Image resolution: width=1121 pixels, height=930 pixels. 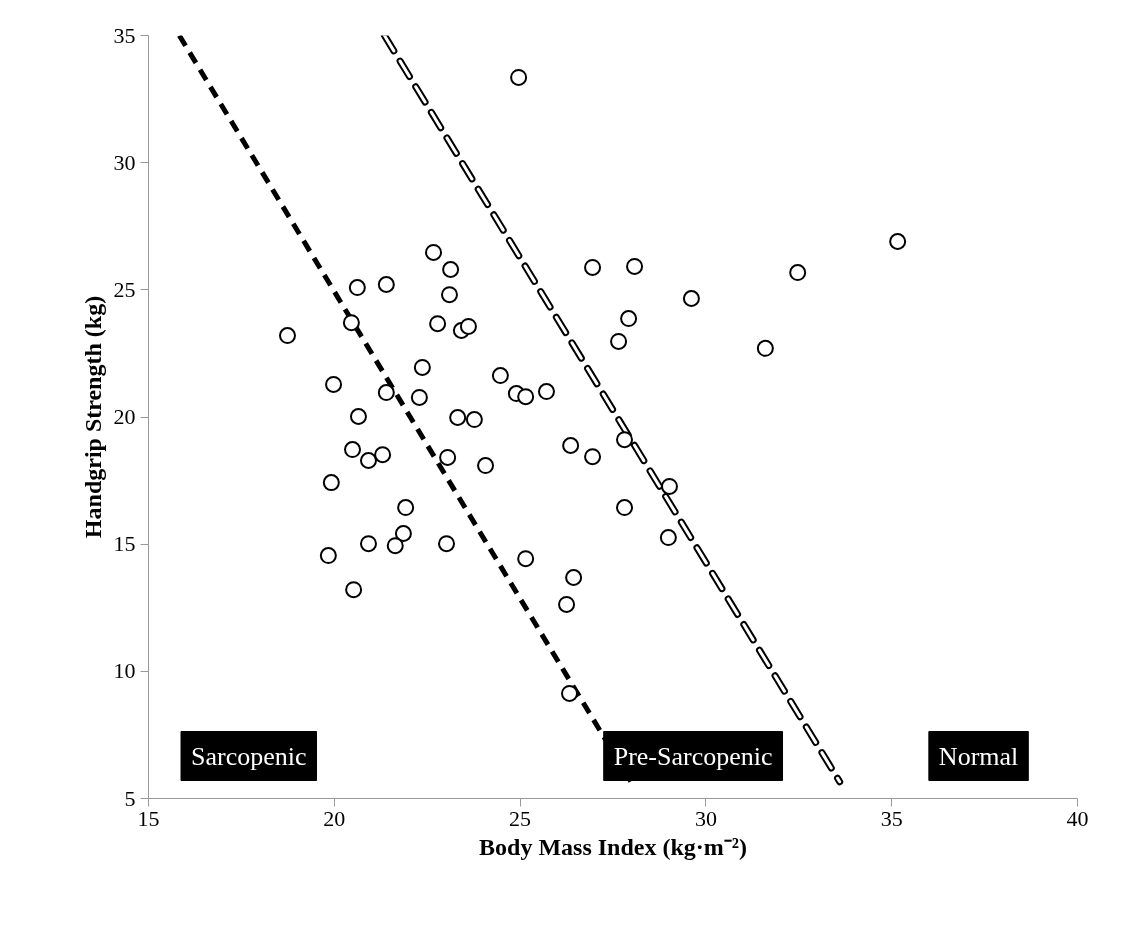 I want to click on x-tick-label: 15, so click(x=148, y=818).